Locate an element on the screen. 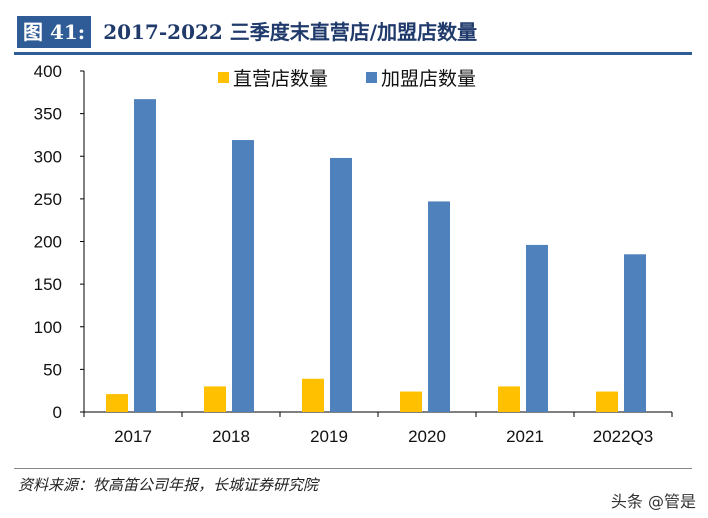 The width and height of the screenshot is (708, 518). y-tick-label: 200 is located at coordinates (48, 242).